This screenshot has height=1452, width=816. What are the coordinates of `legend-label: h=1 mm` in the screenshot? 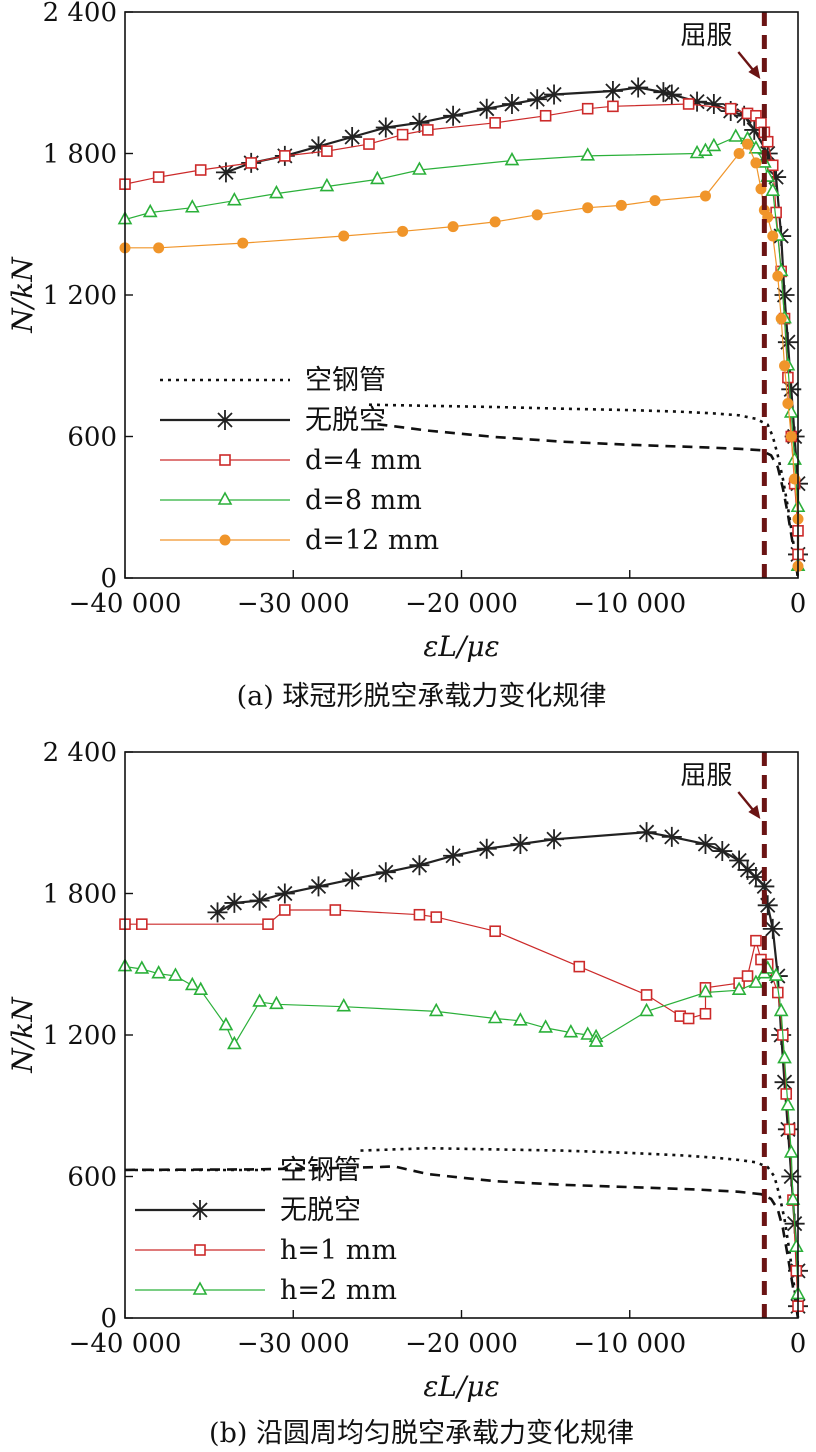 It's located at (338, 1250).